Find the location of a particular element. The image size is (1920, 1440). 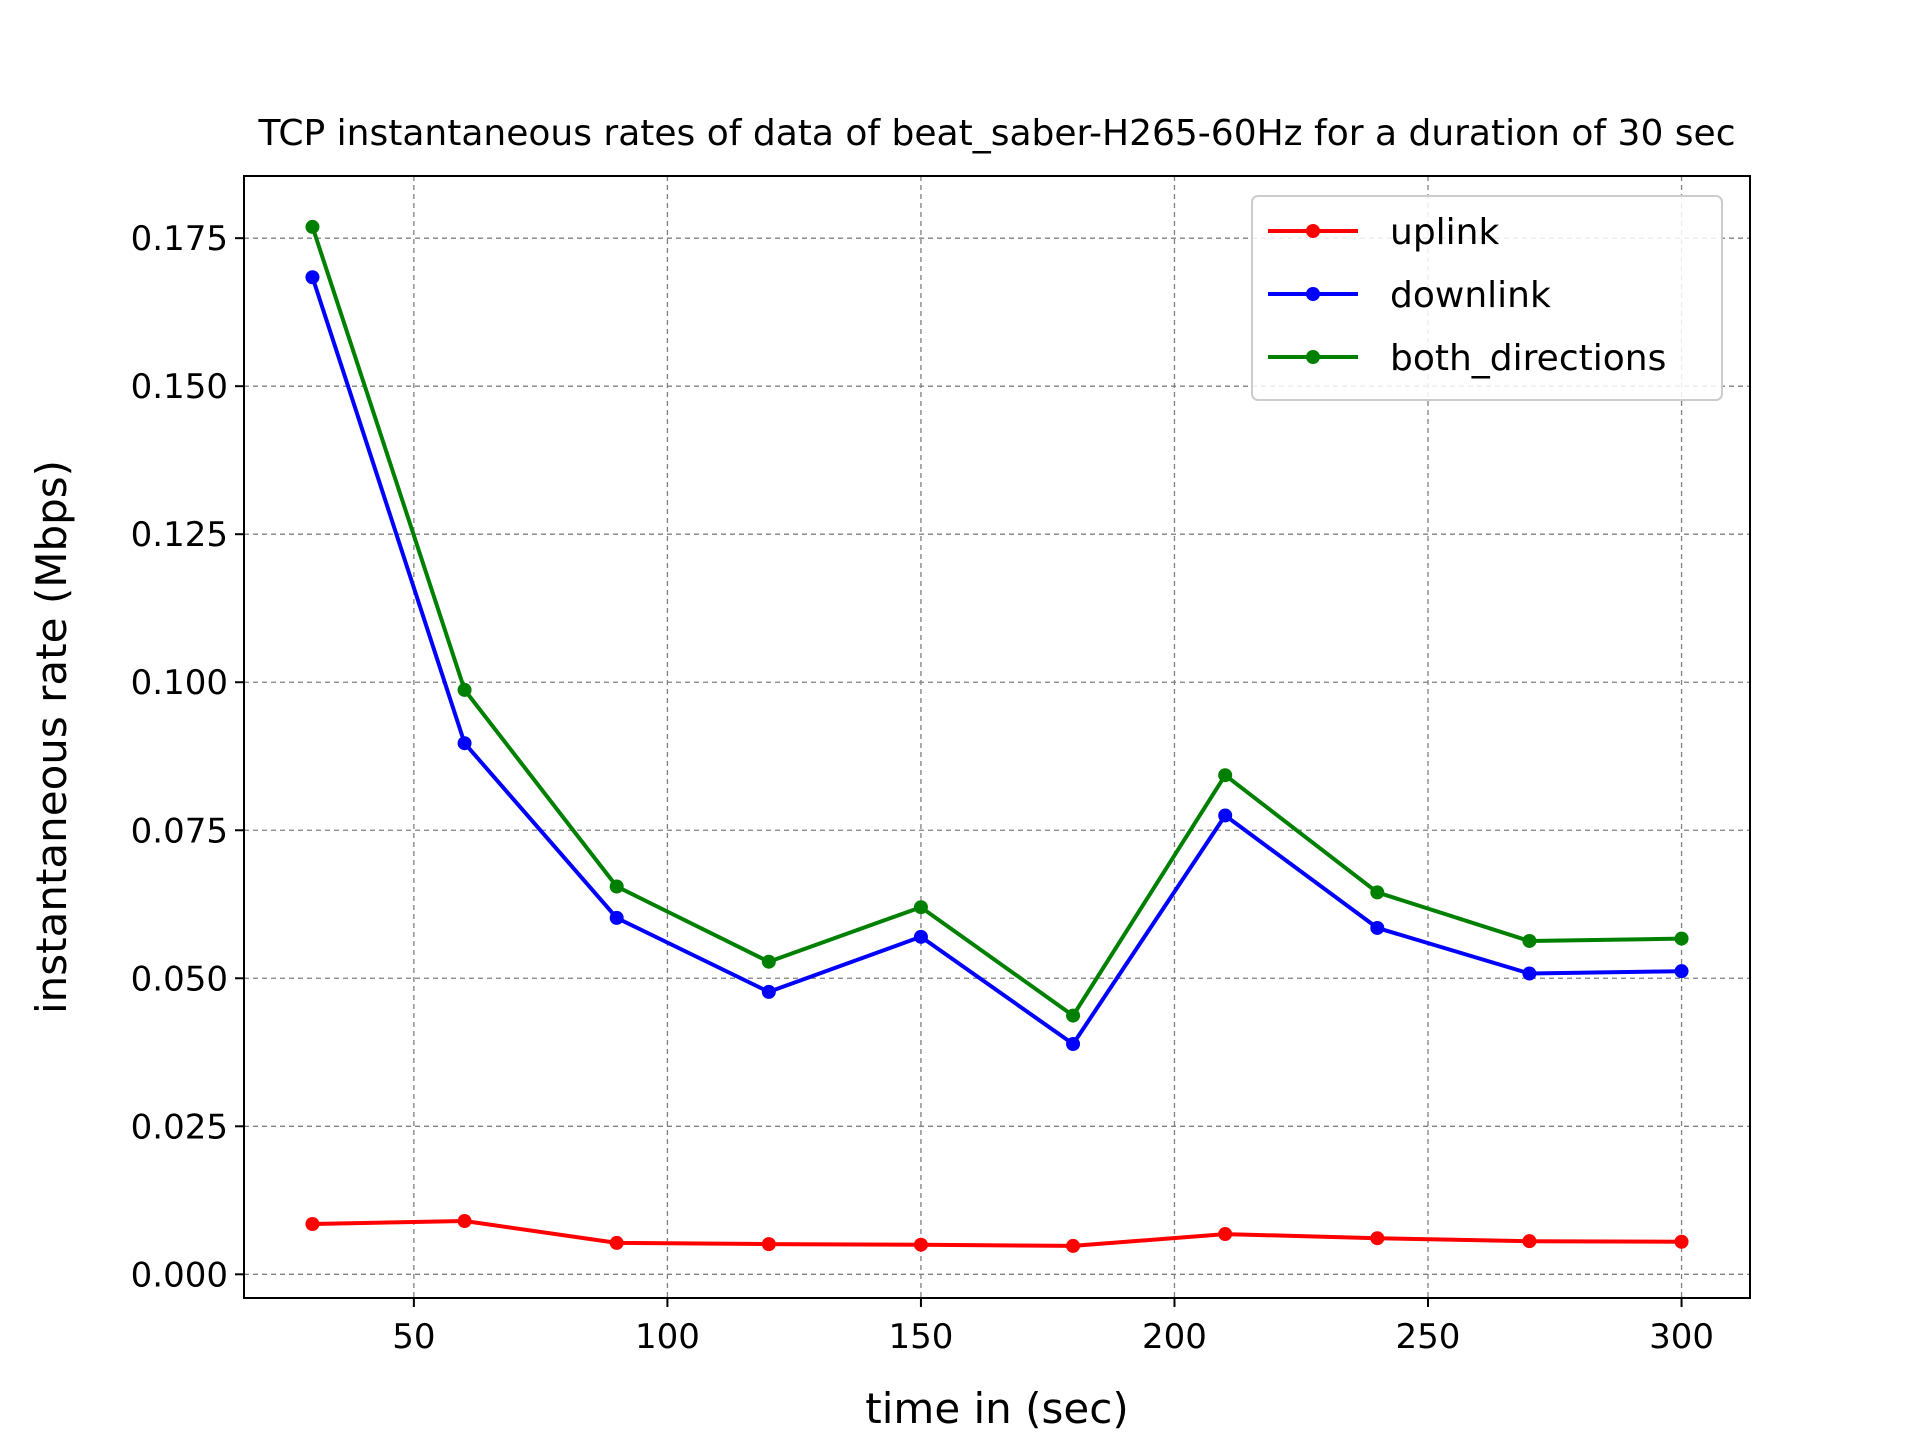

series-uplink is located at coordinates (997, 1233).